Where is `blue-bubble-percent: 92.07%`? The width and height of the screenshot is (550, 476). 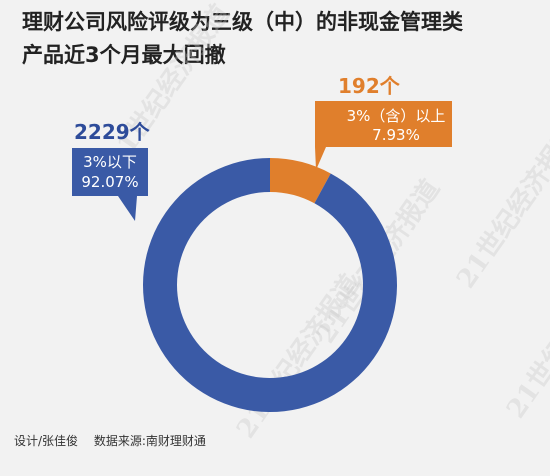
blue-bubble-percent: 92.07% is located at coordinates (109, 182).